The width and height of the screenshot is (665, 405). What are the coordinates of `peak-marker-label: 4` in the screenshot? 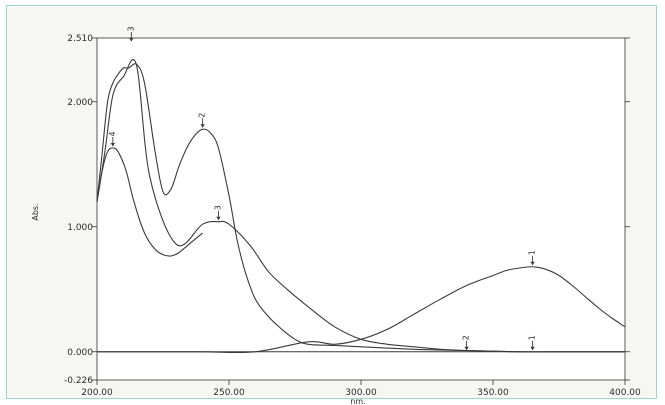 It's located at (112, 133).